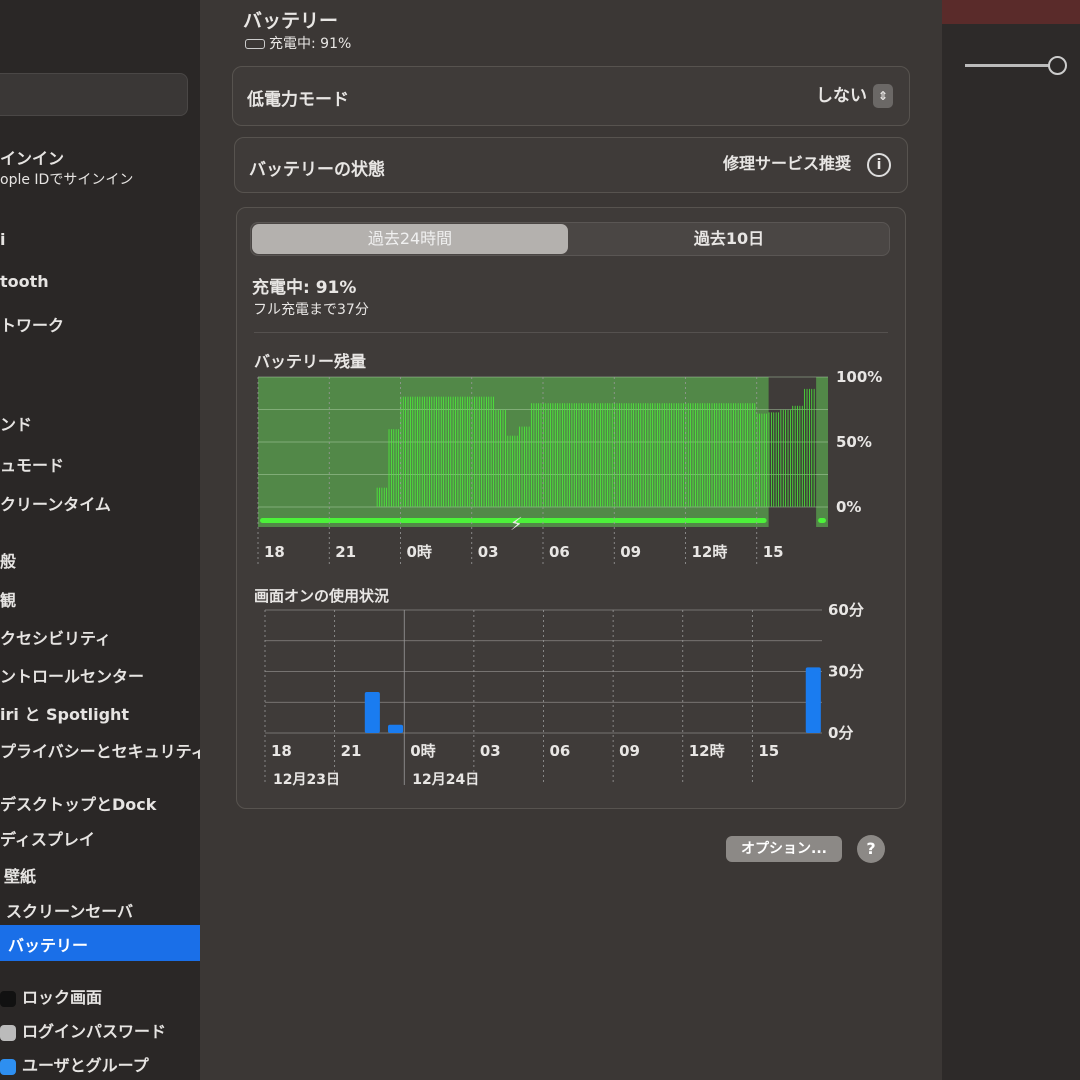 The image size is (1080, 1080). What do you see at coordinates (345, 552) in the screenshot?
I see `x-tick-label: 21` at bounding box center [345, 552].